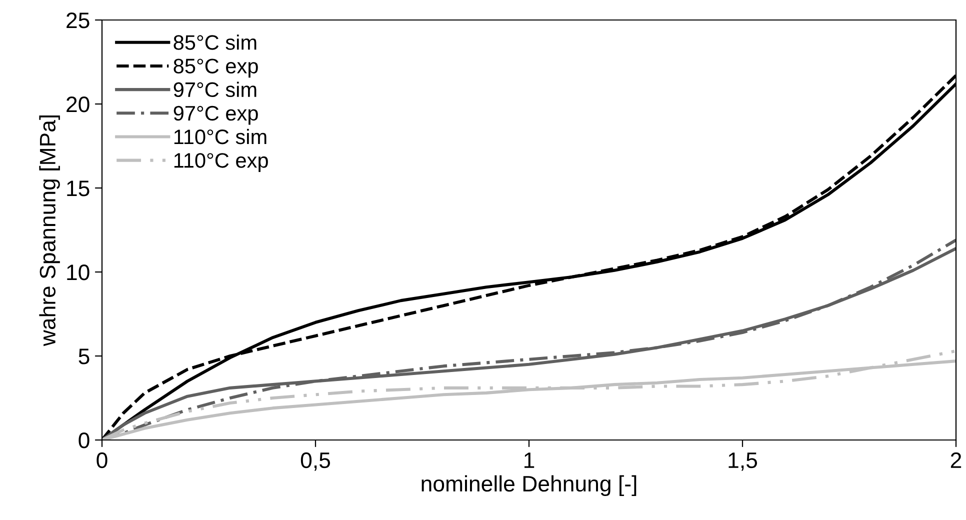 Image resolution: width=966 pixels, height=520 pixels. Describe the element at coordinates (221, 162) in the screenshot. I see `legend-label: 110°C exp` at that location.